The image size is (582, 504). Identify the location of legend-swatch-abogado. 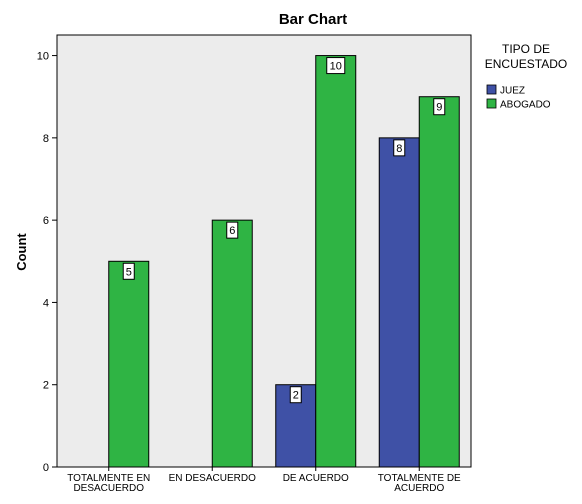
(491, 103).